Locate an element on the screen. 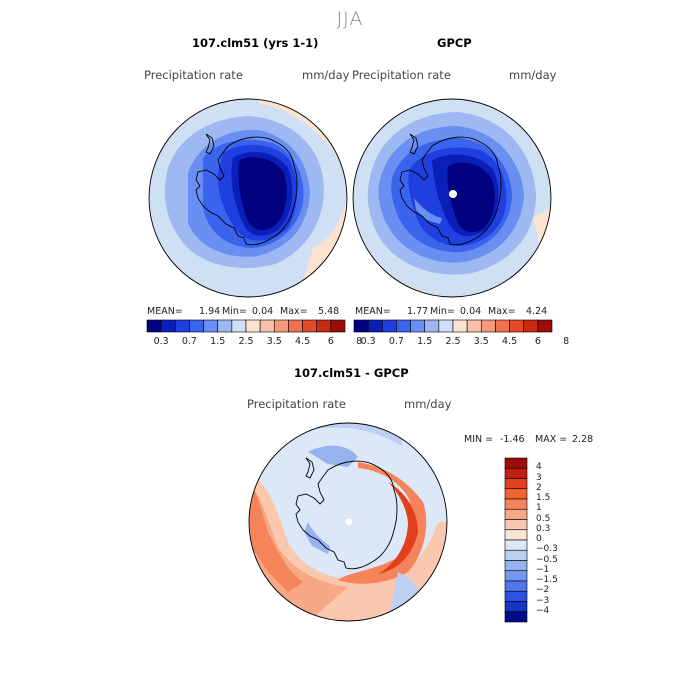 This screenshot has height=700, width=700. min-value-model: 0.04 is located at coordinates (263, 311).